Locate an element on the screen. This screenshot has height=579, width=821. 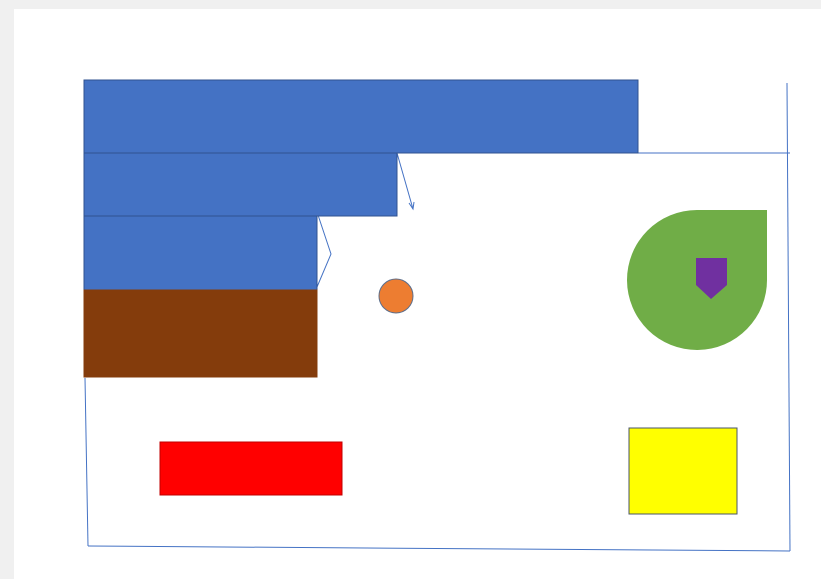
orange-circle is located at coordinates (396, 296).